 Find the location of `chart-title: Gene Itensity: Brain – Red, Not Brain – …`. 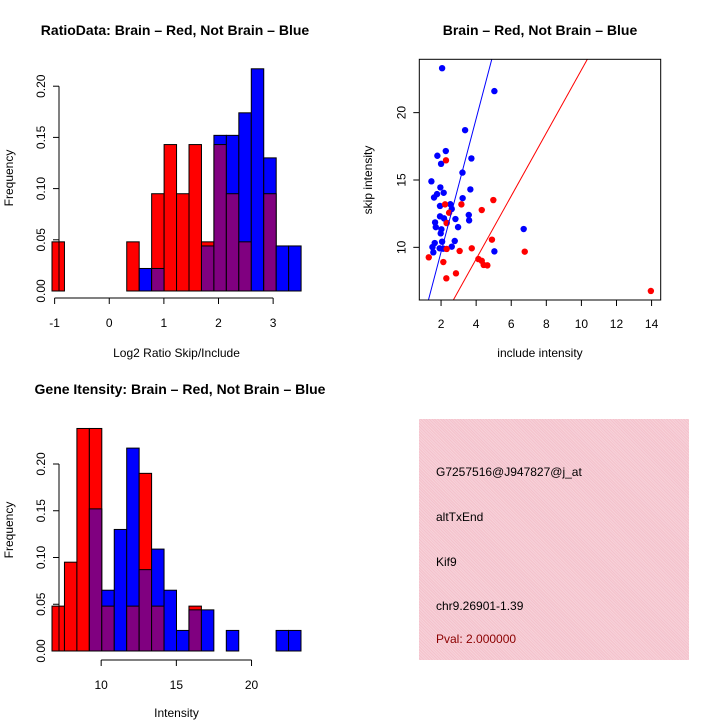

chart-title: Gene Itensity: Brain – Red, Not Brain – … is located at coordinates (180, 389).